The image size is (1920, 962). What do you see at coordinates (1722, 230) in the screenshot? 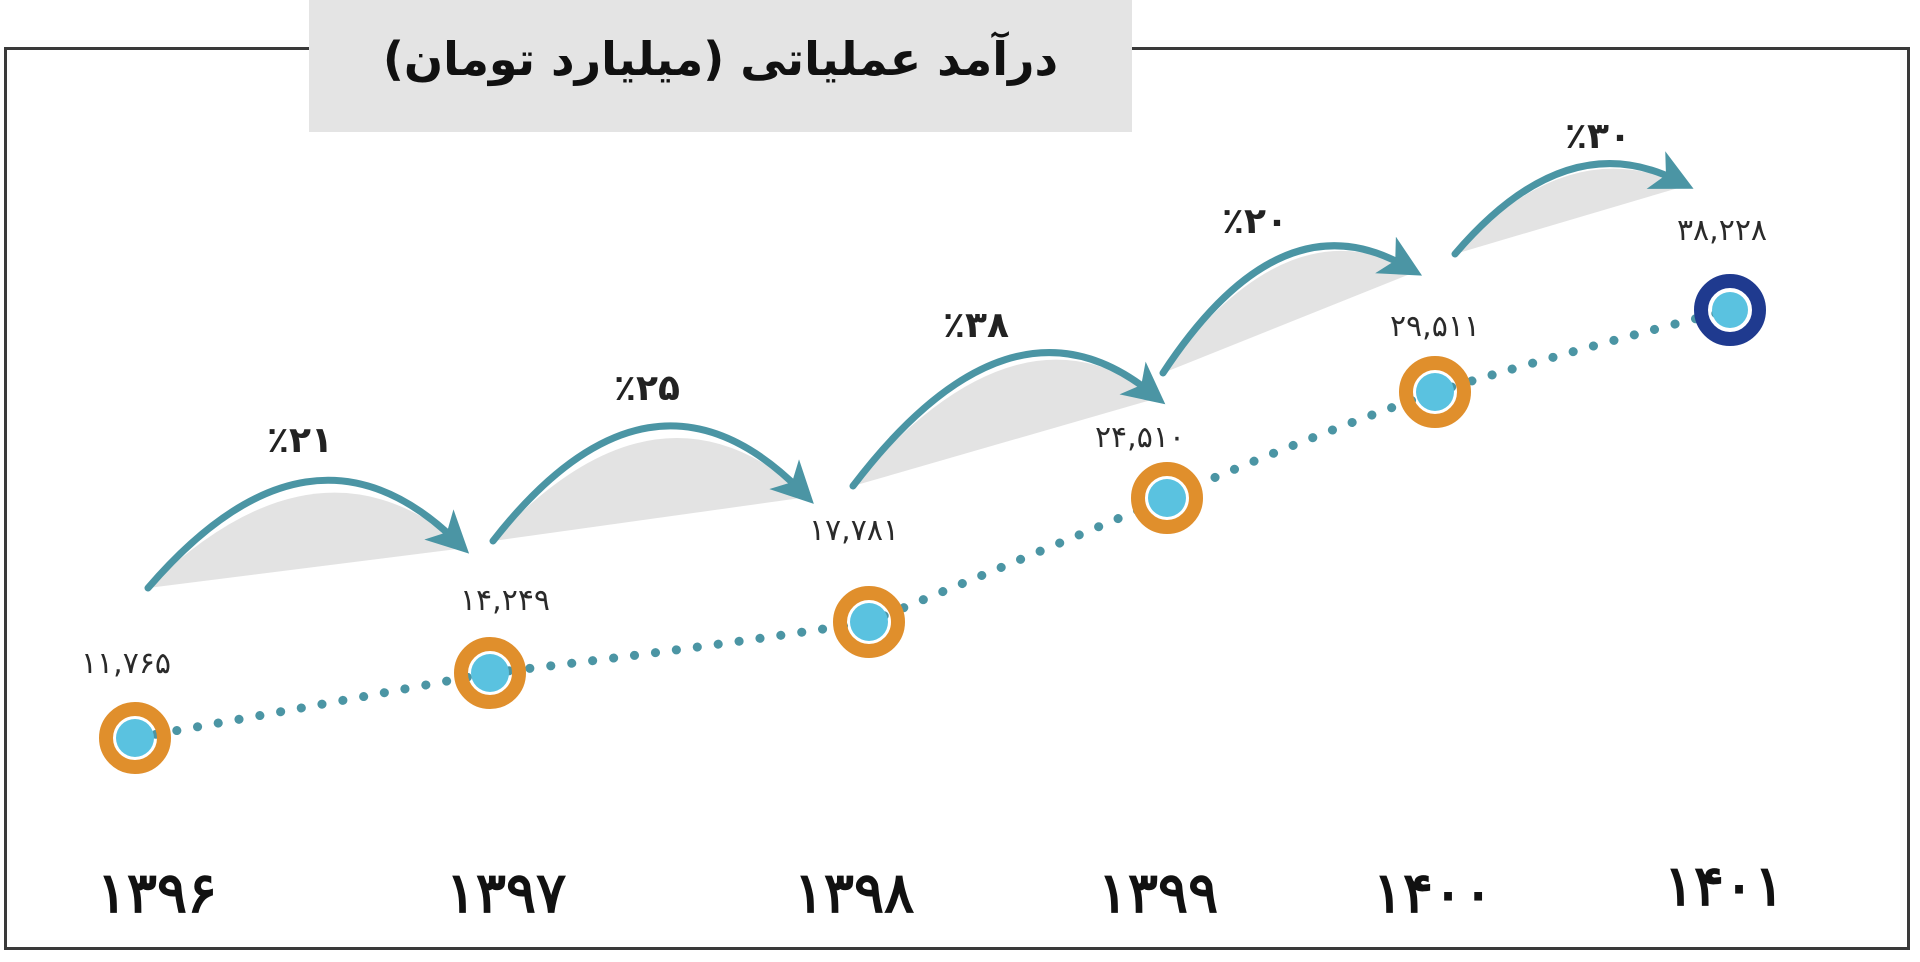
I see `value-label-1401: ۳۸,۲۲۸` at bounding box center [1722, 230].